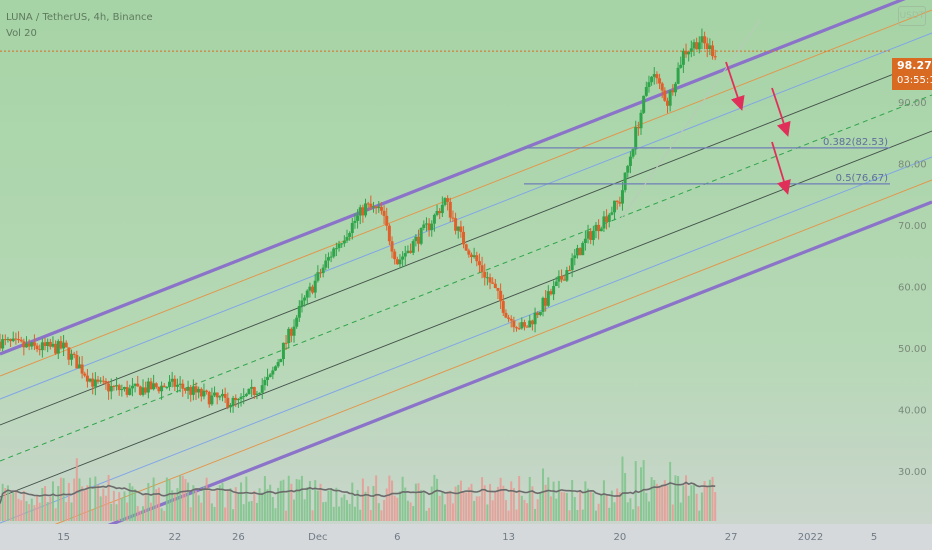 Image resolution: width=932 pixels, height=550 pixels. Describe the element at coordinates (912, 164) in the screenshot. I see `y-tick-label: 80.00` at that location.